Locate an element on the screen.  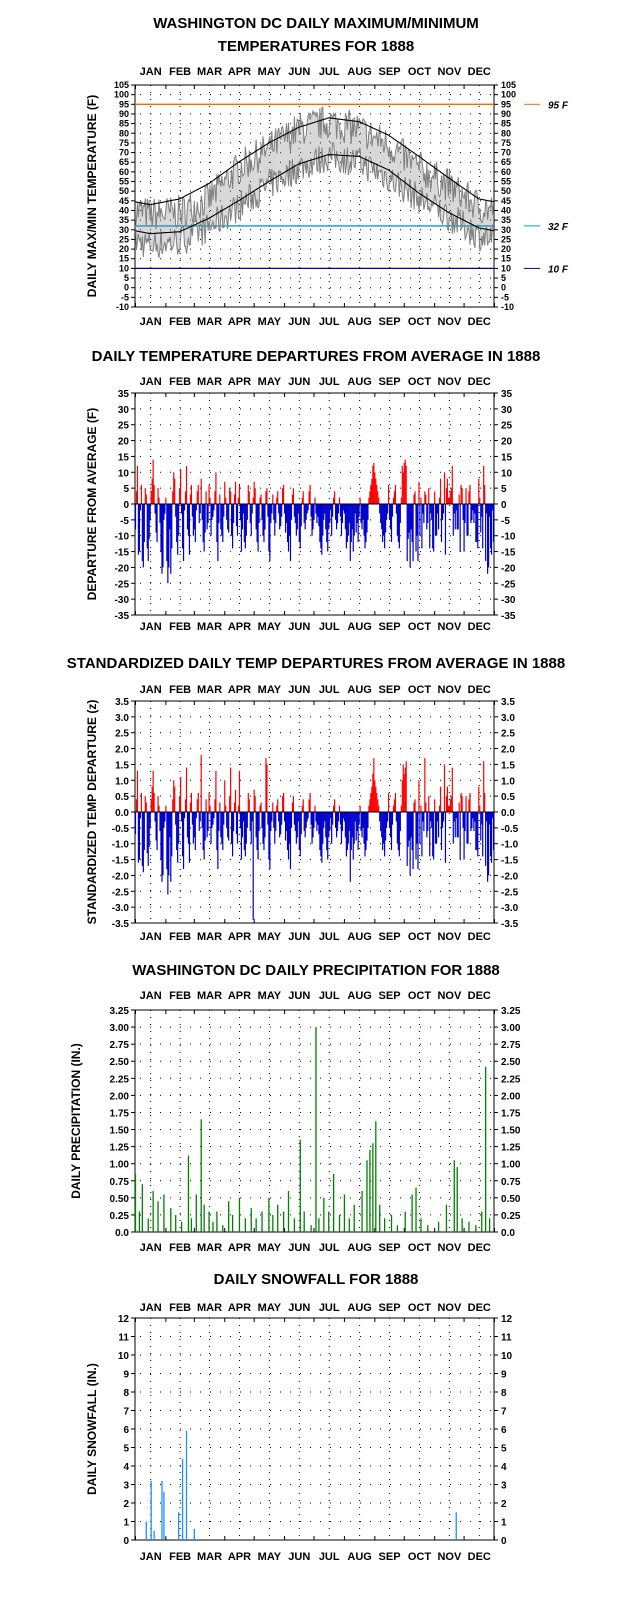
month-label-bottom: JUL is located at coordinates (329, 1557).